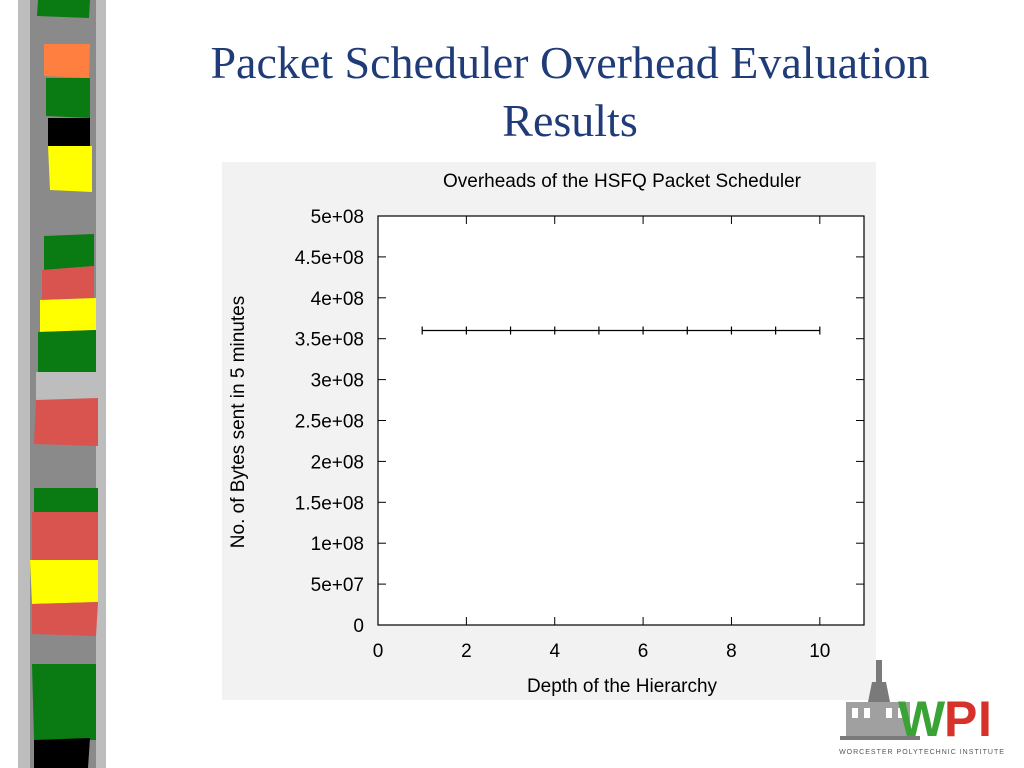  What do you see at coordinates (621, 330) in the screenshot?
I see `series-layer` at bounding box center [621, 330].